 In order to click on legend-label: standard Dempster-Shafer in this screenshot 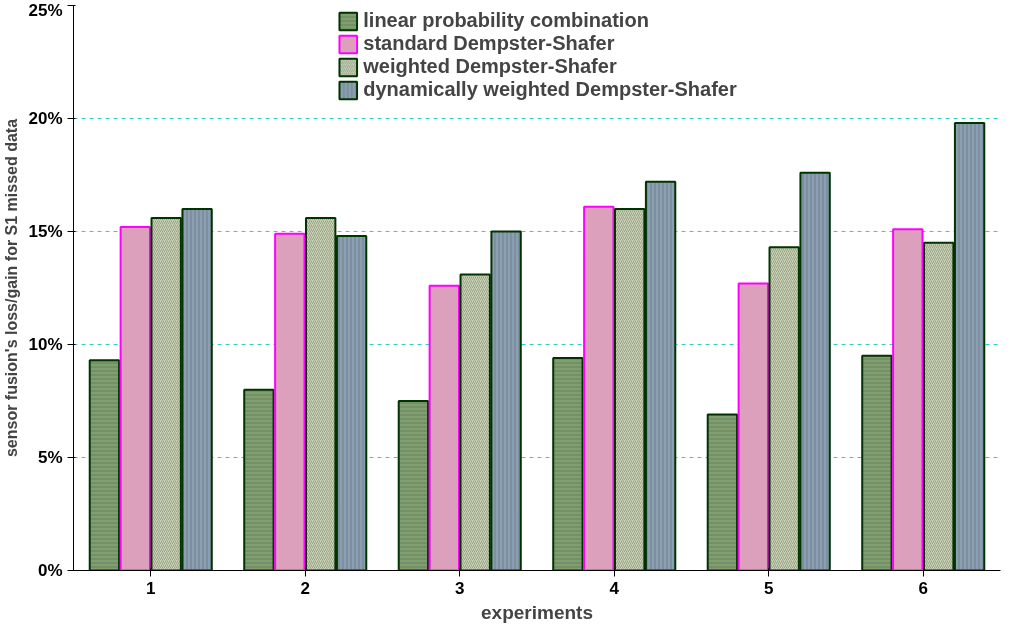, I will do `click(489, 43)`.